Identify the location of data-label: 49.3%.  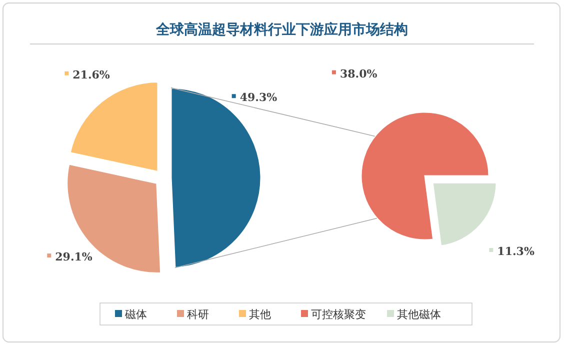
(259, 97).